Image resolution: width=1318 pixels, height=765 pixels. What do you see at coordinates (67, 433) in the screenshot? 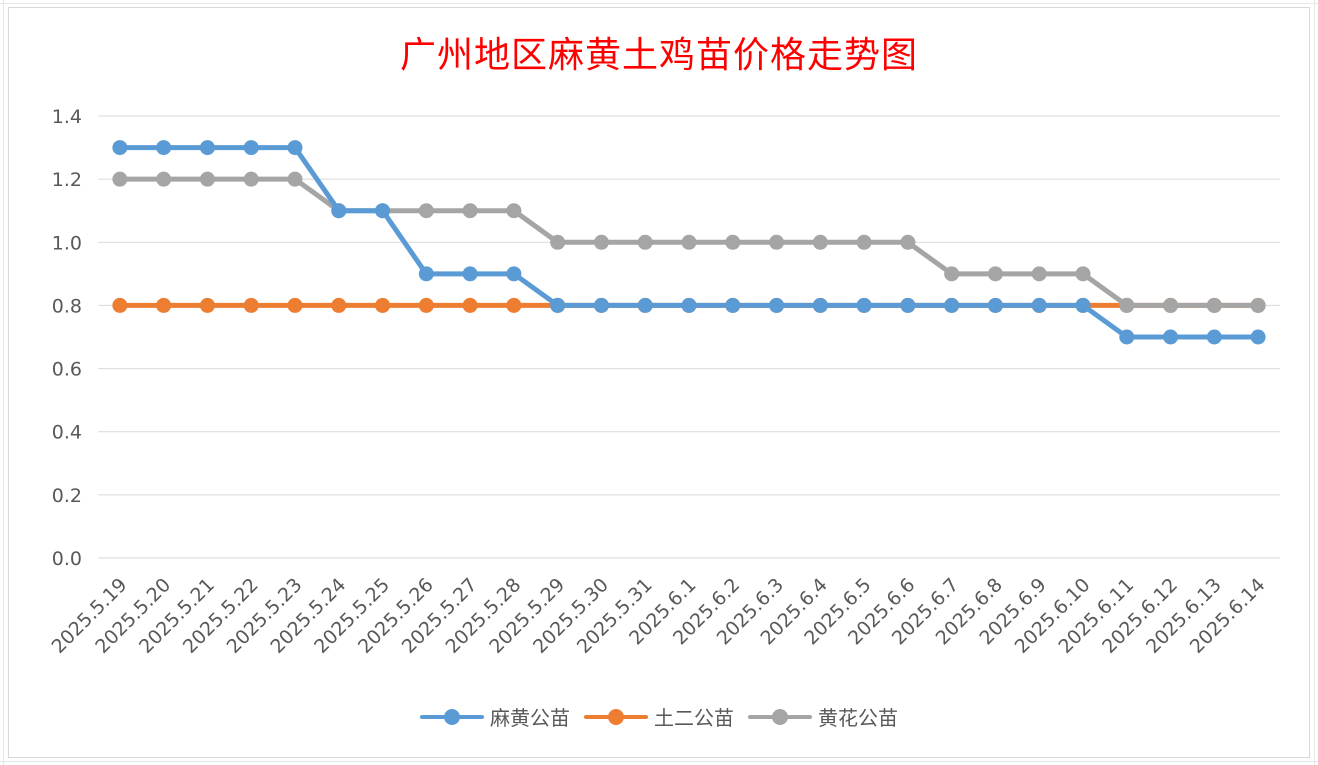
I see `y-tick-label: 0.4` at bounding box center [67, 433].